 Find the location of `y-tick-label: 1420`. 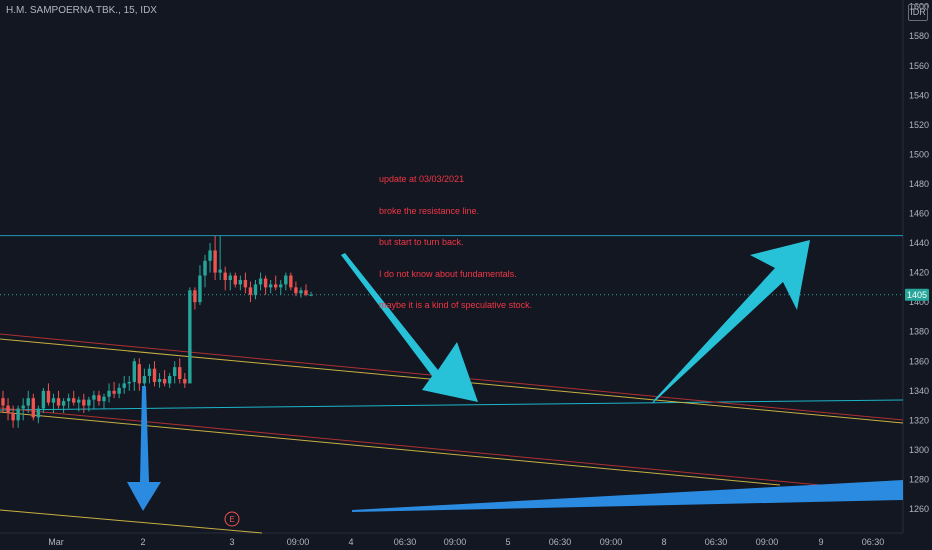

y-tick-label: 1420 is located at coordinates (919, 273).